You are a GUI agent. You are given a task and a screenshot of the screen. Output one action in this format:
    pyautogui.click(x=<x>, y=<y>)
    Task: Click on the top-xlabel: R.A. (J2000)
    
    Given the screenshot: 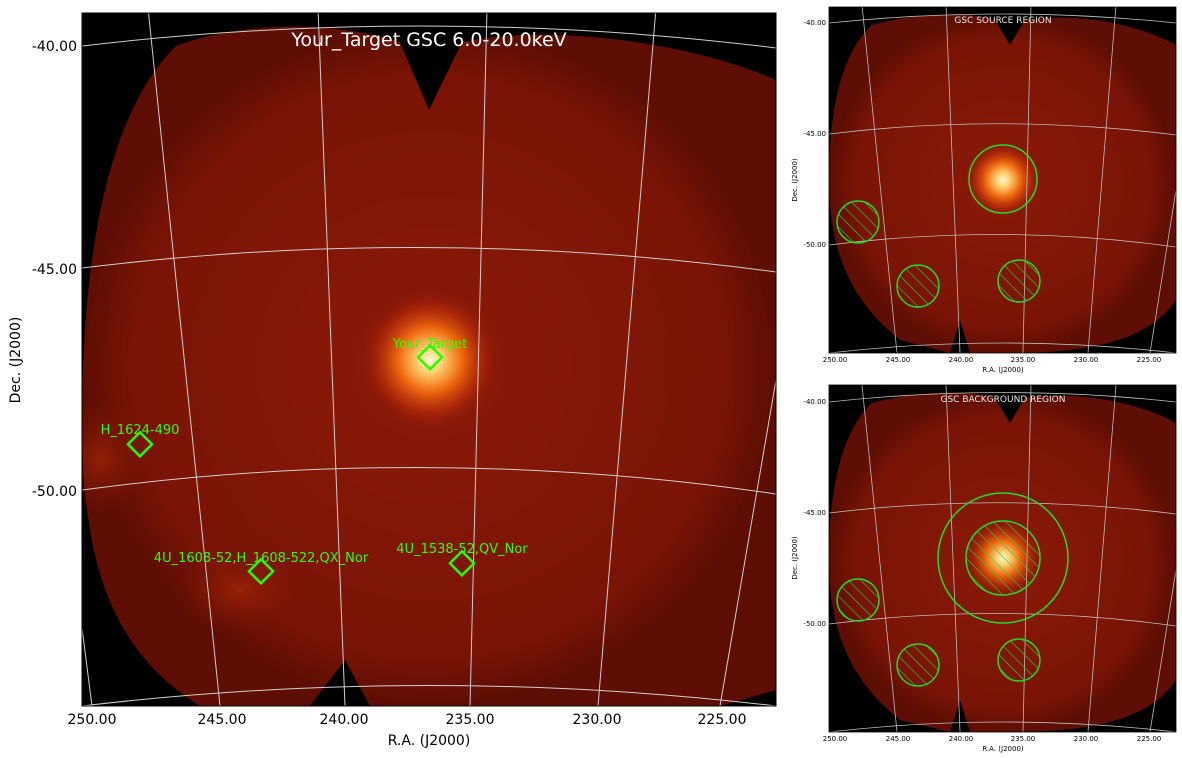 What is the action you would take?
    pyautogui.click(x=1003, y=370)
    